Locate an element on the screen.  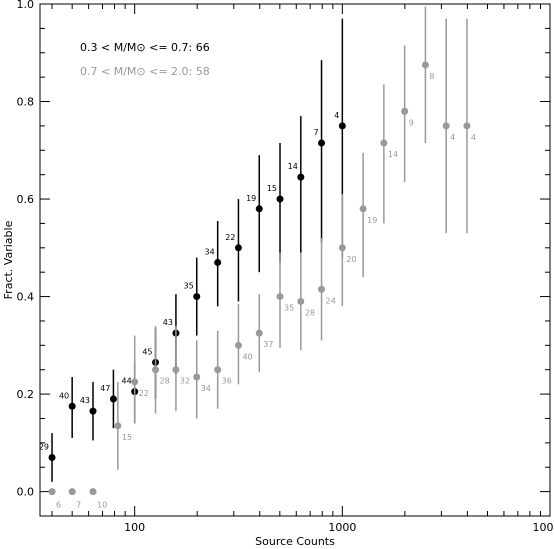
y-tick-label: 0.4 is located at coordinates (26, 297).